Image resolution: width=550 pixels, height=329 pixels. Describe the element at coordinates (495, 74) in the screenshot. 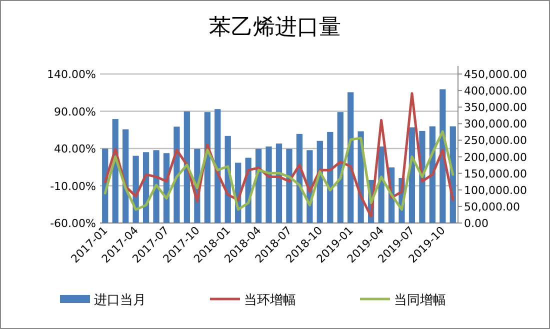

I see `y2-tick-label: 450,000.00` at that location.